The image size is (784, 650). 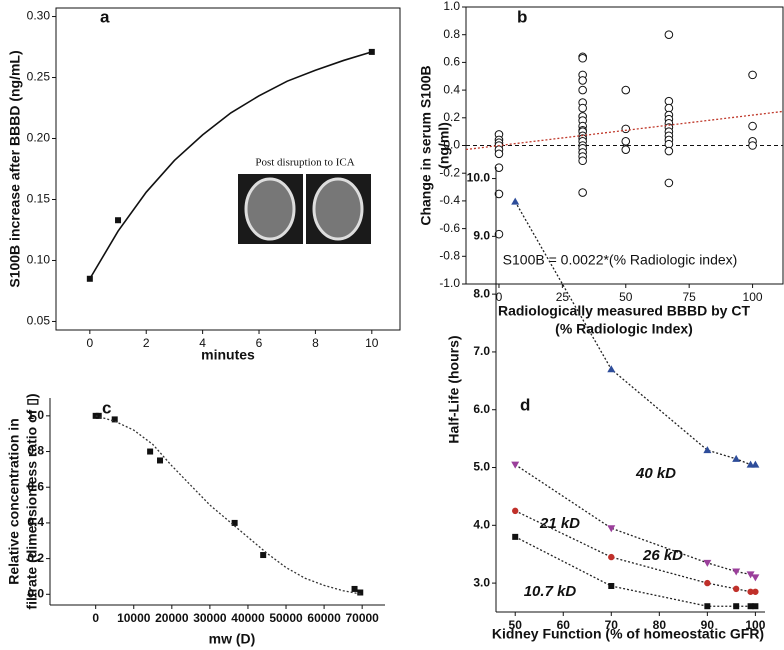 What do you see at coordinates (481, 236) in the screenshot?
I see `y-tick-label: 9.0` at bounding box center [481, 236].